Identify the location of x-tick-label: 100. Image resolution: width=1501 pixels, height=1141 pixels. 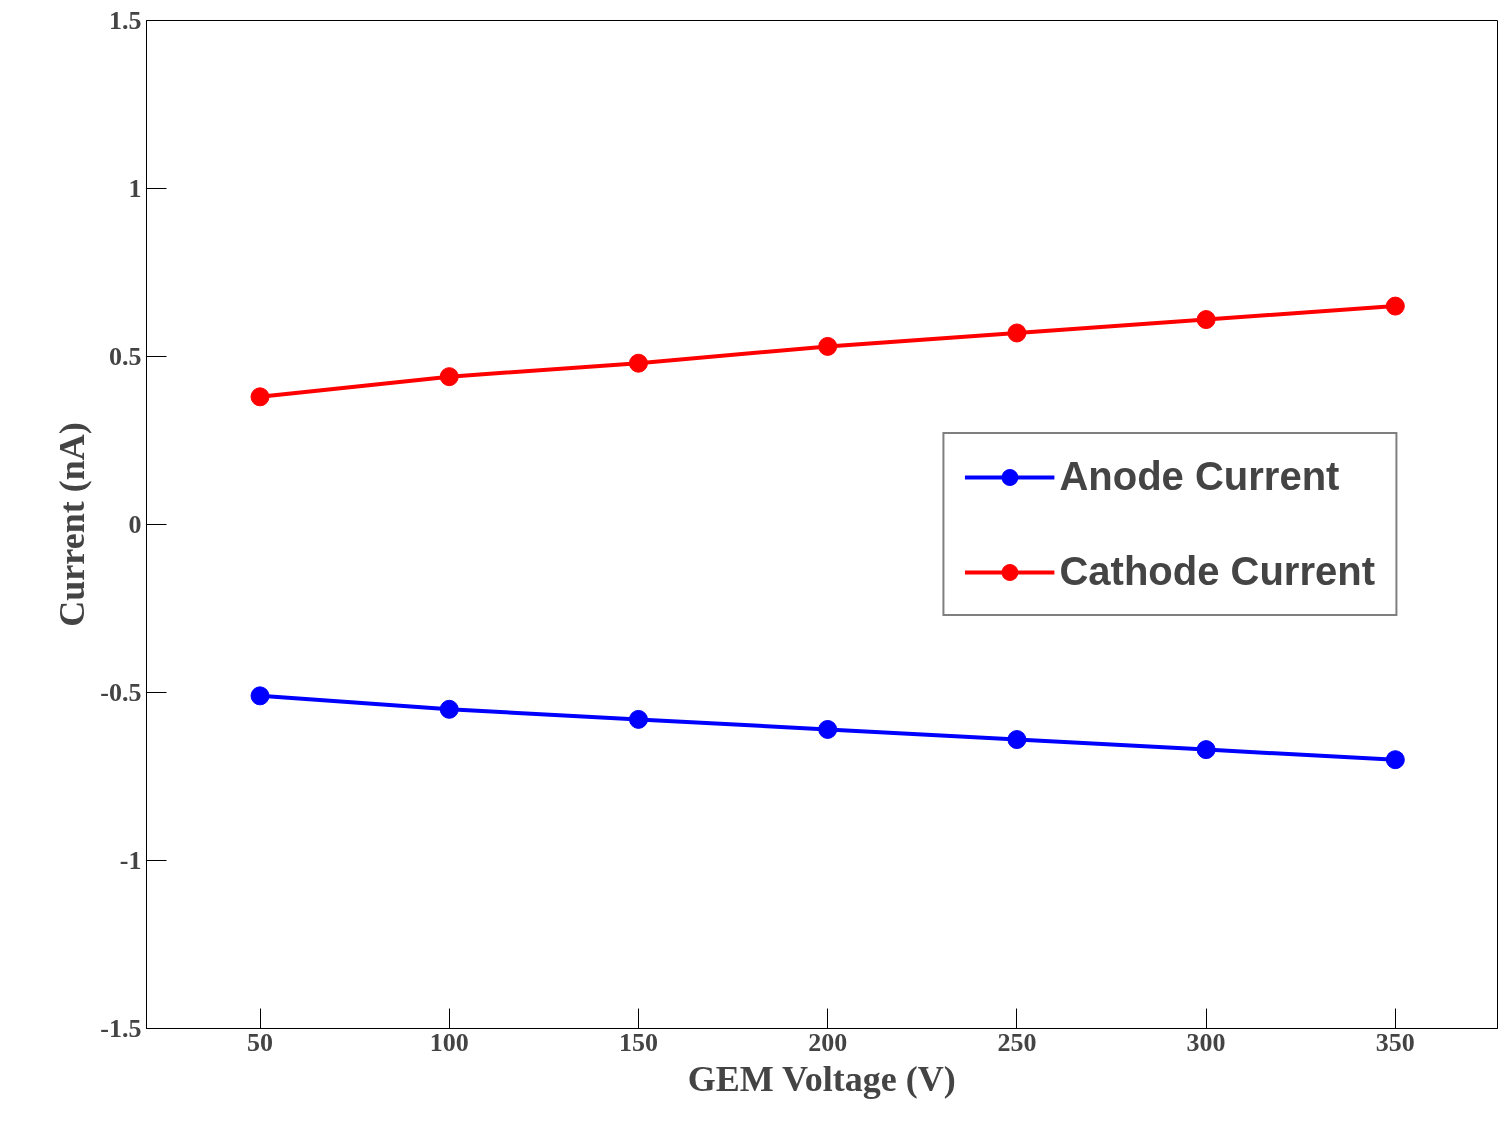
(449, 1042).